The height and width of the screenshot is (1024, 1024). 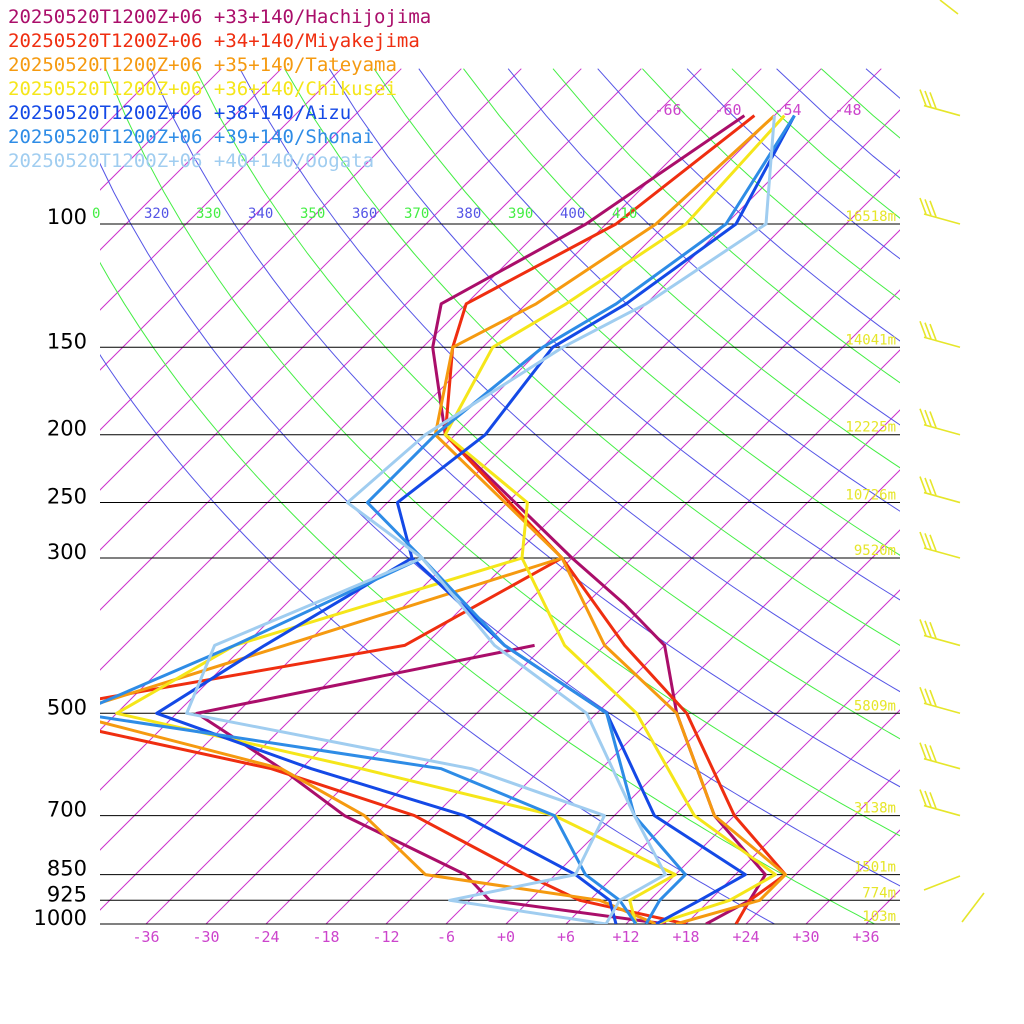 I want to click on legend-entry: 20250520T1200Z+06 +33+140/Hachijojima, so click(x=220, y=17).